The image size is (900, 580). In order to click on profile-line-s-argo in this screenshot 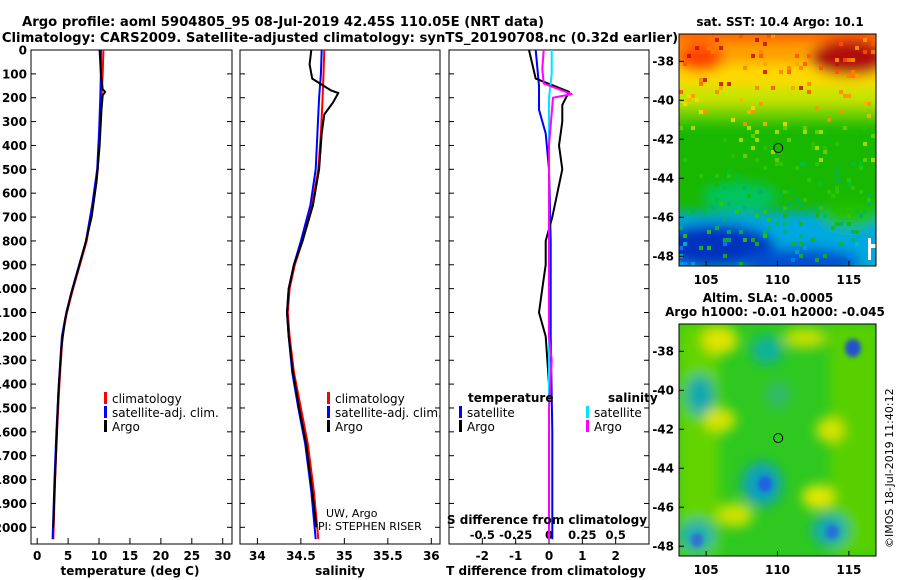, I will do `click(557, 294)`.